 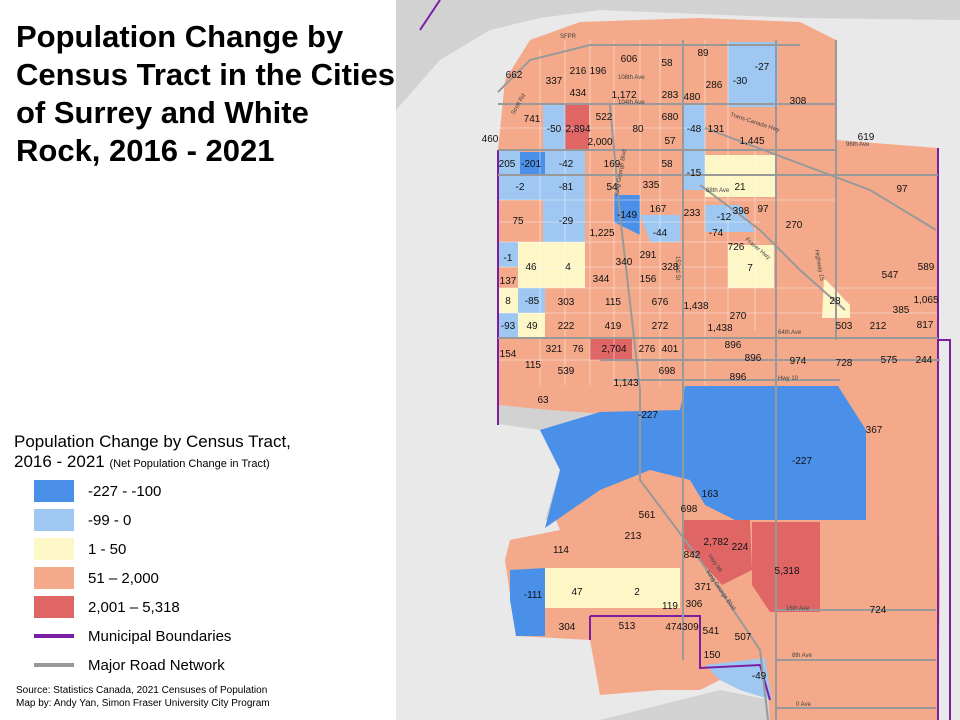 I want to click on tract-value: 283, so click(x=670, y=95).